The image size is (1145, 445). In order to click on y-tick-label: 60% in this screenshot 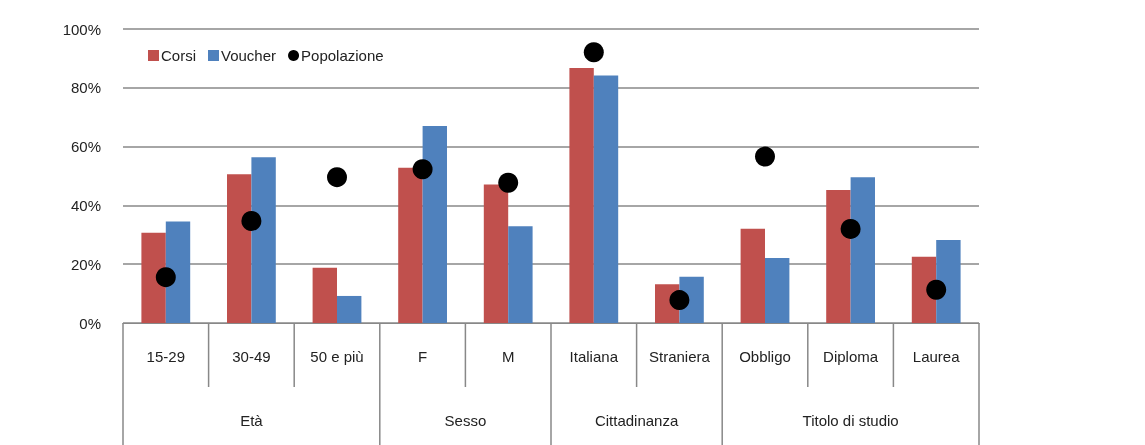, I will do `click(85, 147)`.